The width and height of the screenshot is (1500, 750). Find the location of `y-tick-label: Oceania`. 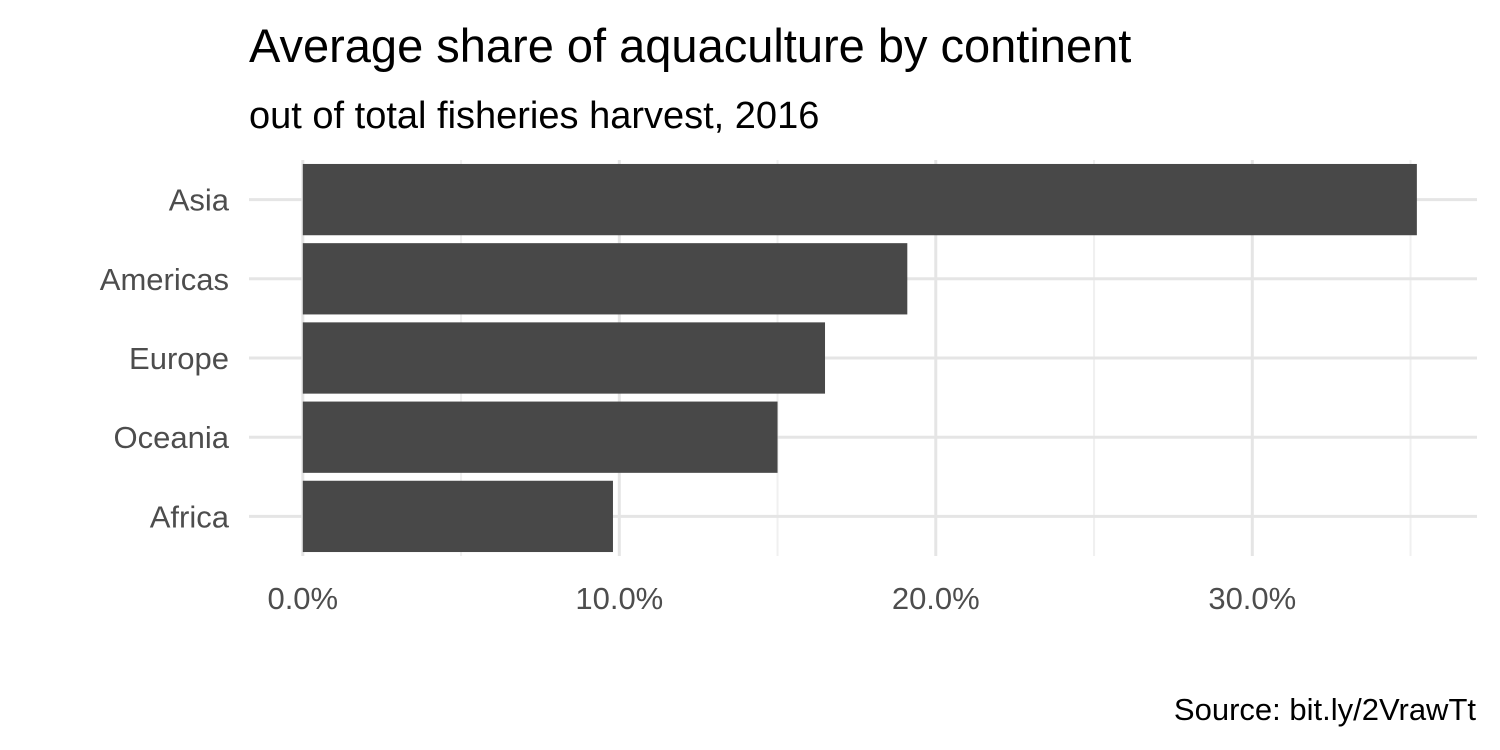

y-tick-label: Oceania is located at coordinates (172, 437).